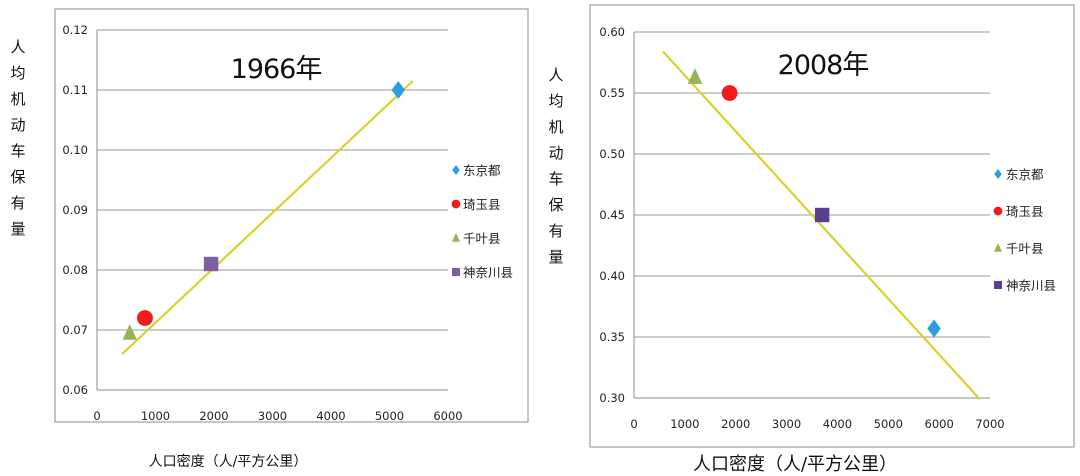 The height and width of the screenshot is (476, 1080). I want to click on y-tick-label: 0.06, so click(75, 390).